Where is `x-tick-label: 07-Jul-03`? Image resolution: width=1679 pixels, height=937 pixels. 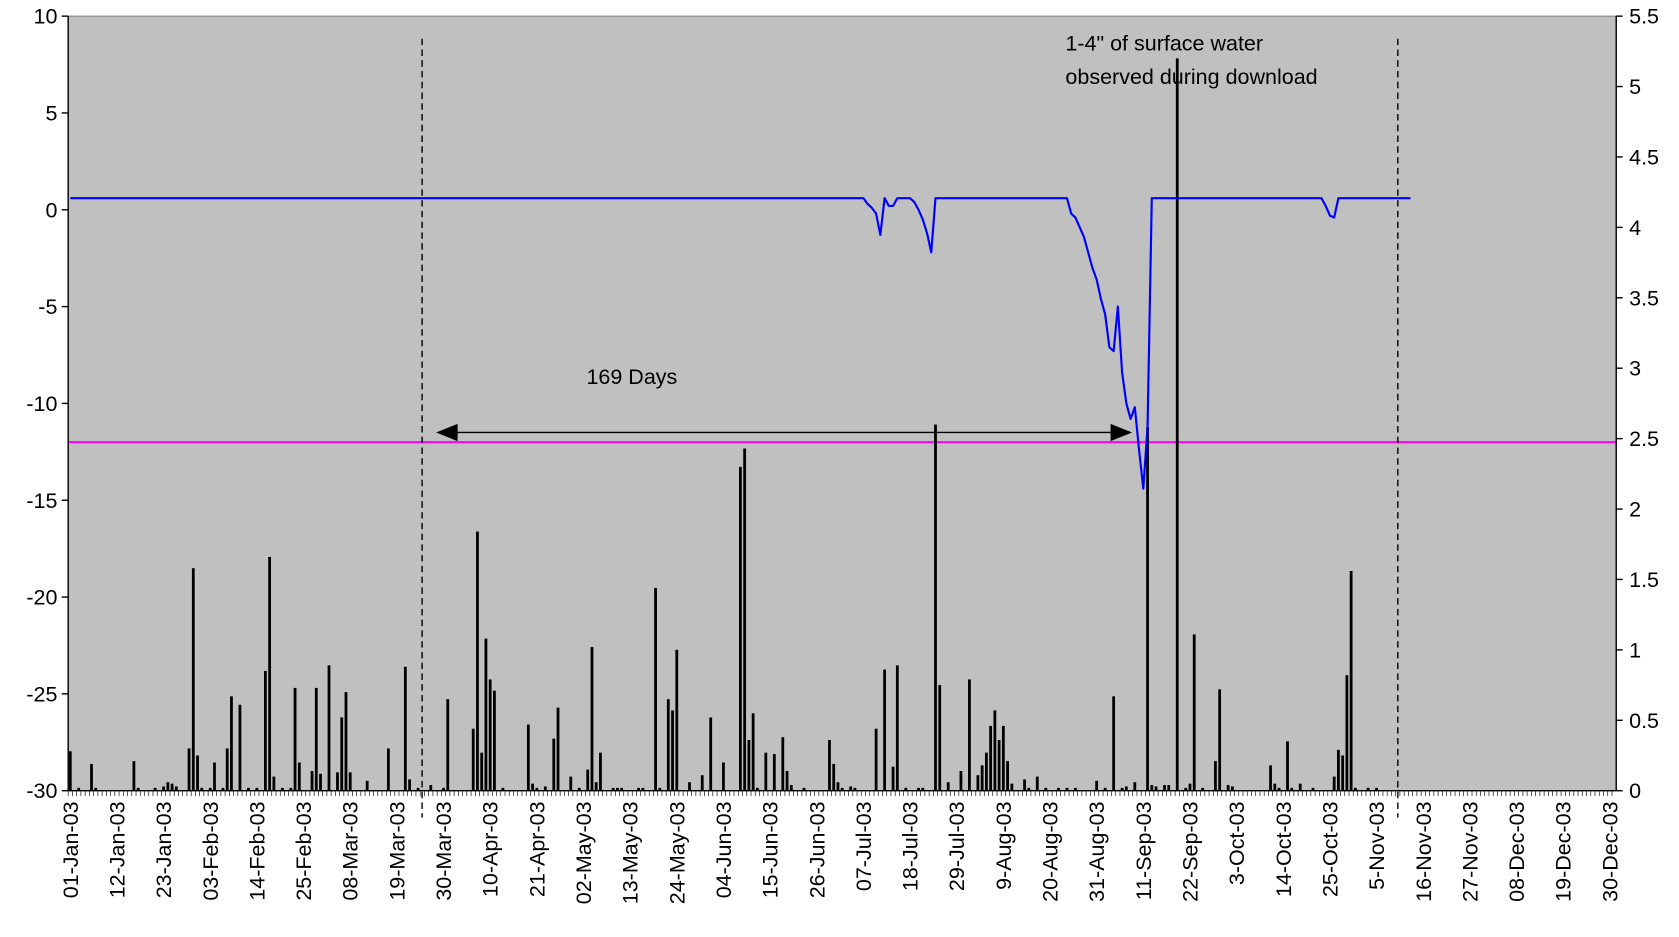
x-tick-label: 07-Jul-03 is located at coordinates (864, 846).